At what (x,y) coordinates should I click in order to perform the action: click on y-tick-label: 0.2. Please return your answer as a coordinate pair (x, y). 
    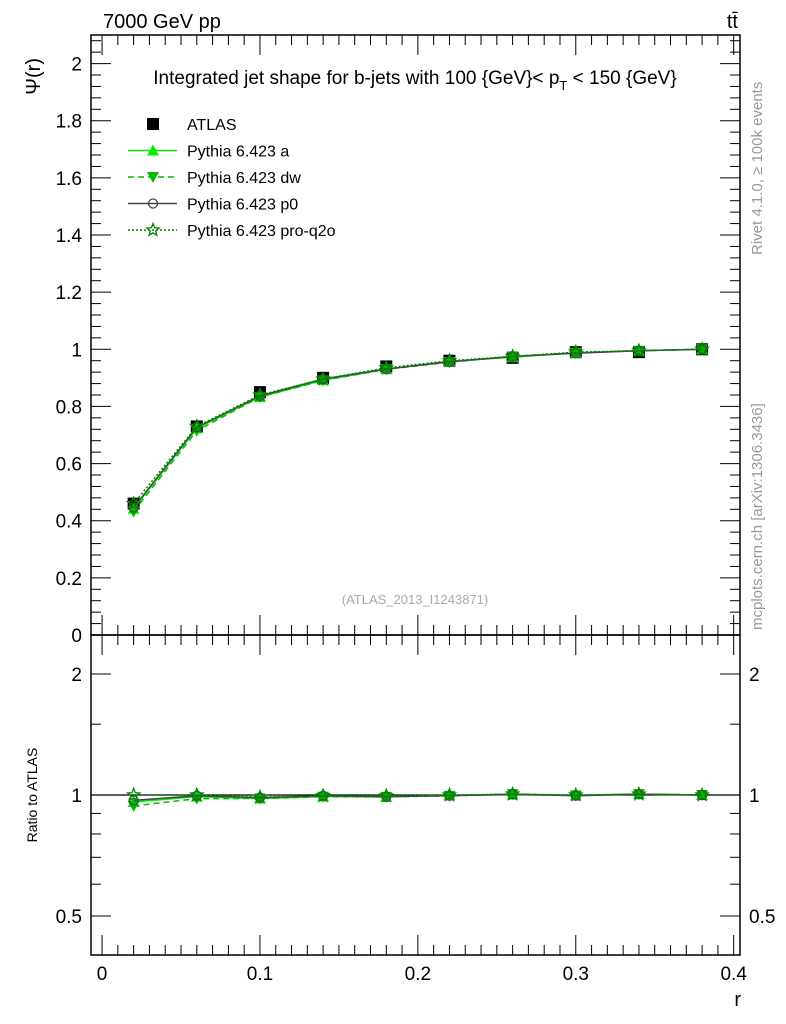
    Looking at the image, I should click on (69, 579).